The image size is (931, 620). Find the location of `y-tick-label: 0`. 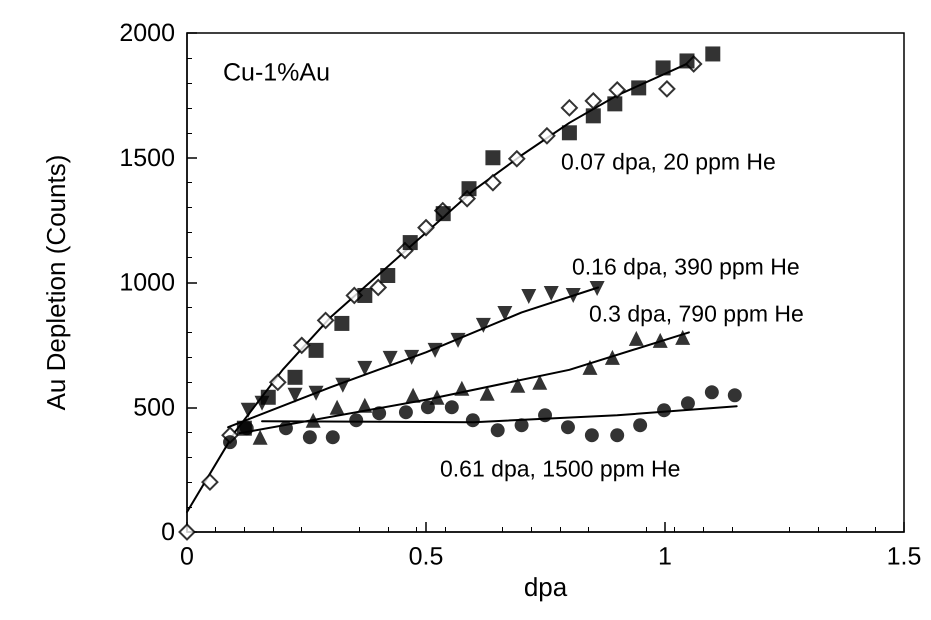

y-tick-label: 0 is located at coordinates (168, 532).